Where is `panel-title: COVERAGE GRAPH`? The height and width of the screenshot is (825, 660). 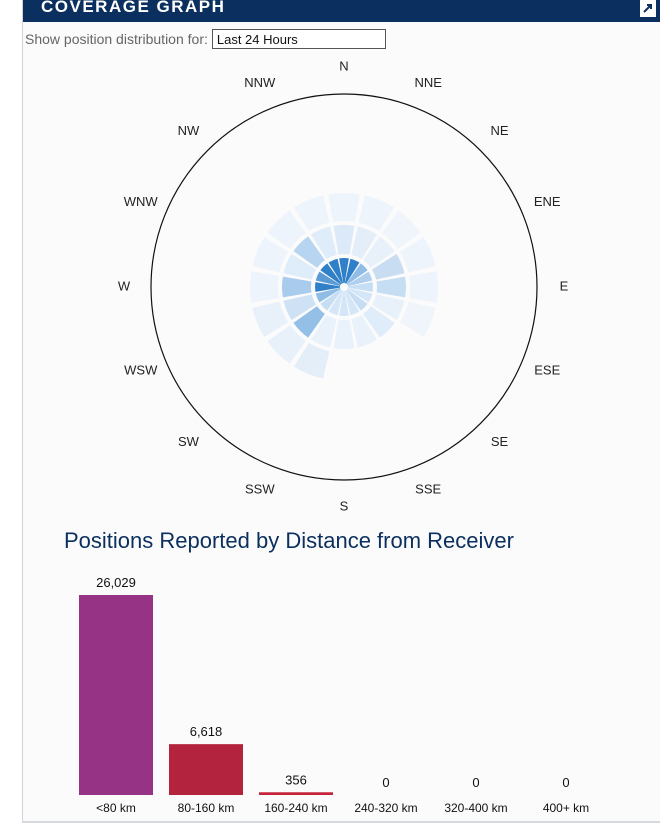 panel-title: COVERAGE GRAPH is located at coordinates (133, 8).